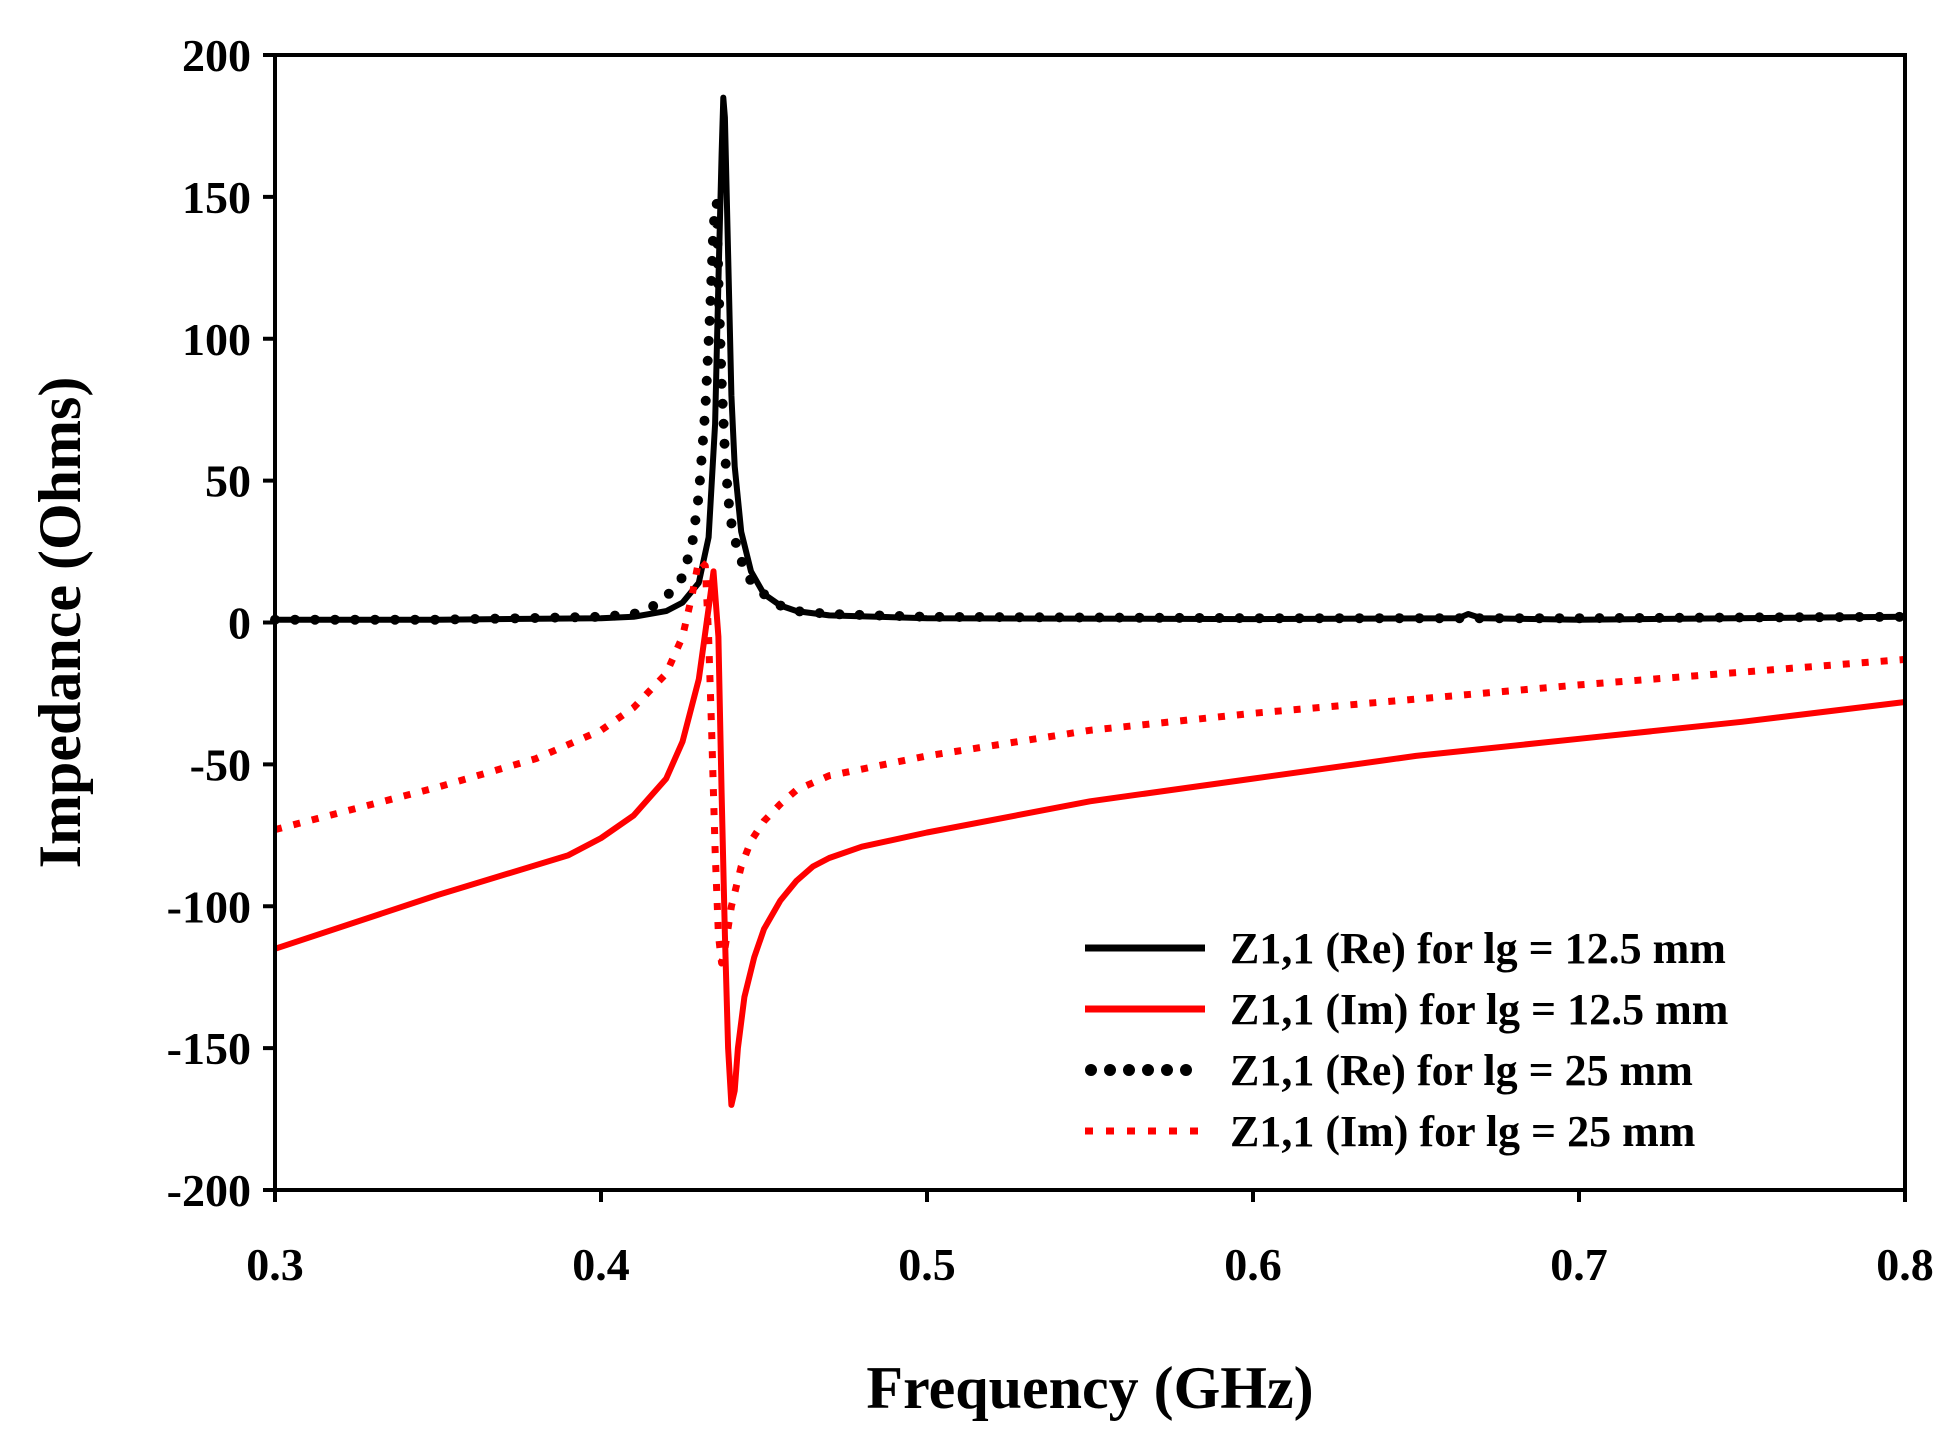  What do you see at coordinates (209, 1190) in the screenshot?
I see `y-tick-label: -200` at bounding box center [209, 1190].